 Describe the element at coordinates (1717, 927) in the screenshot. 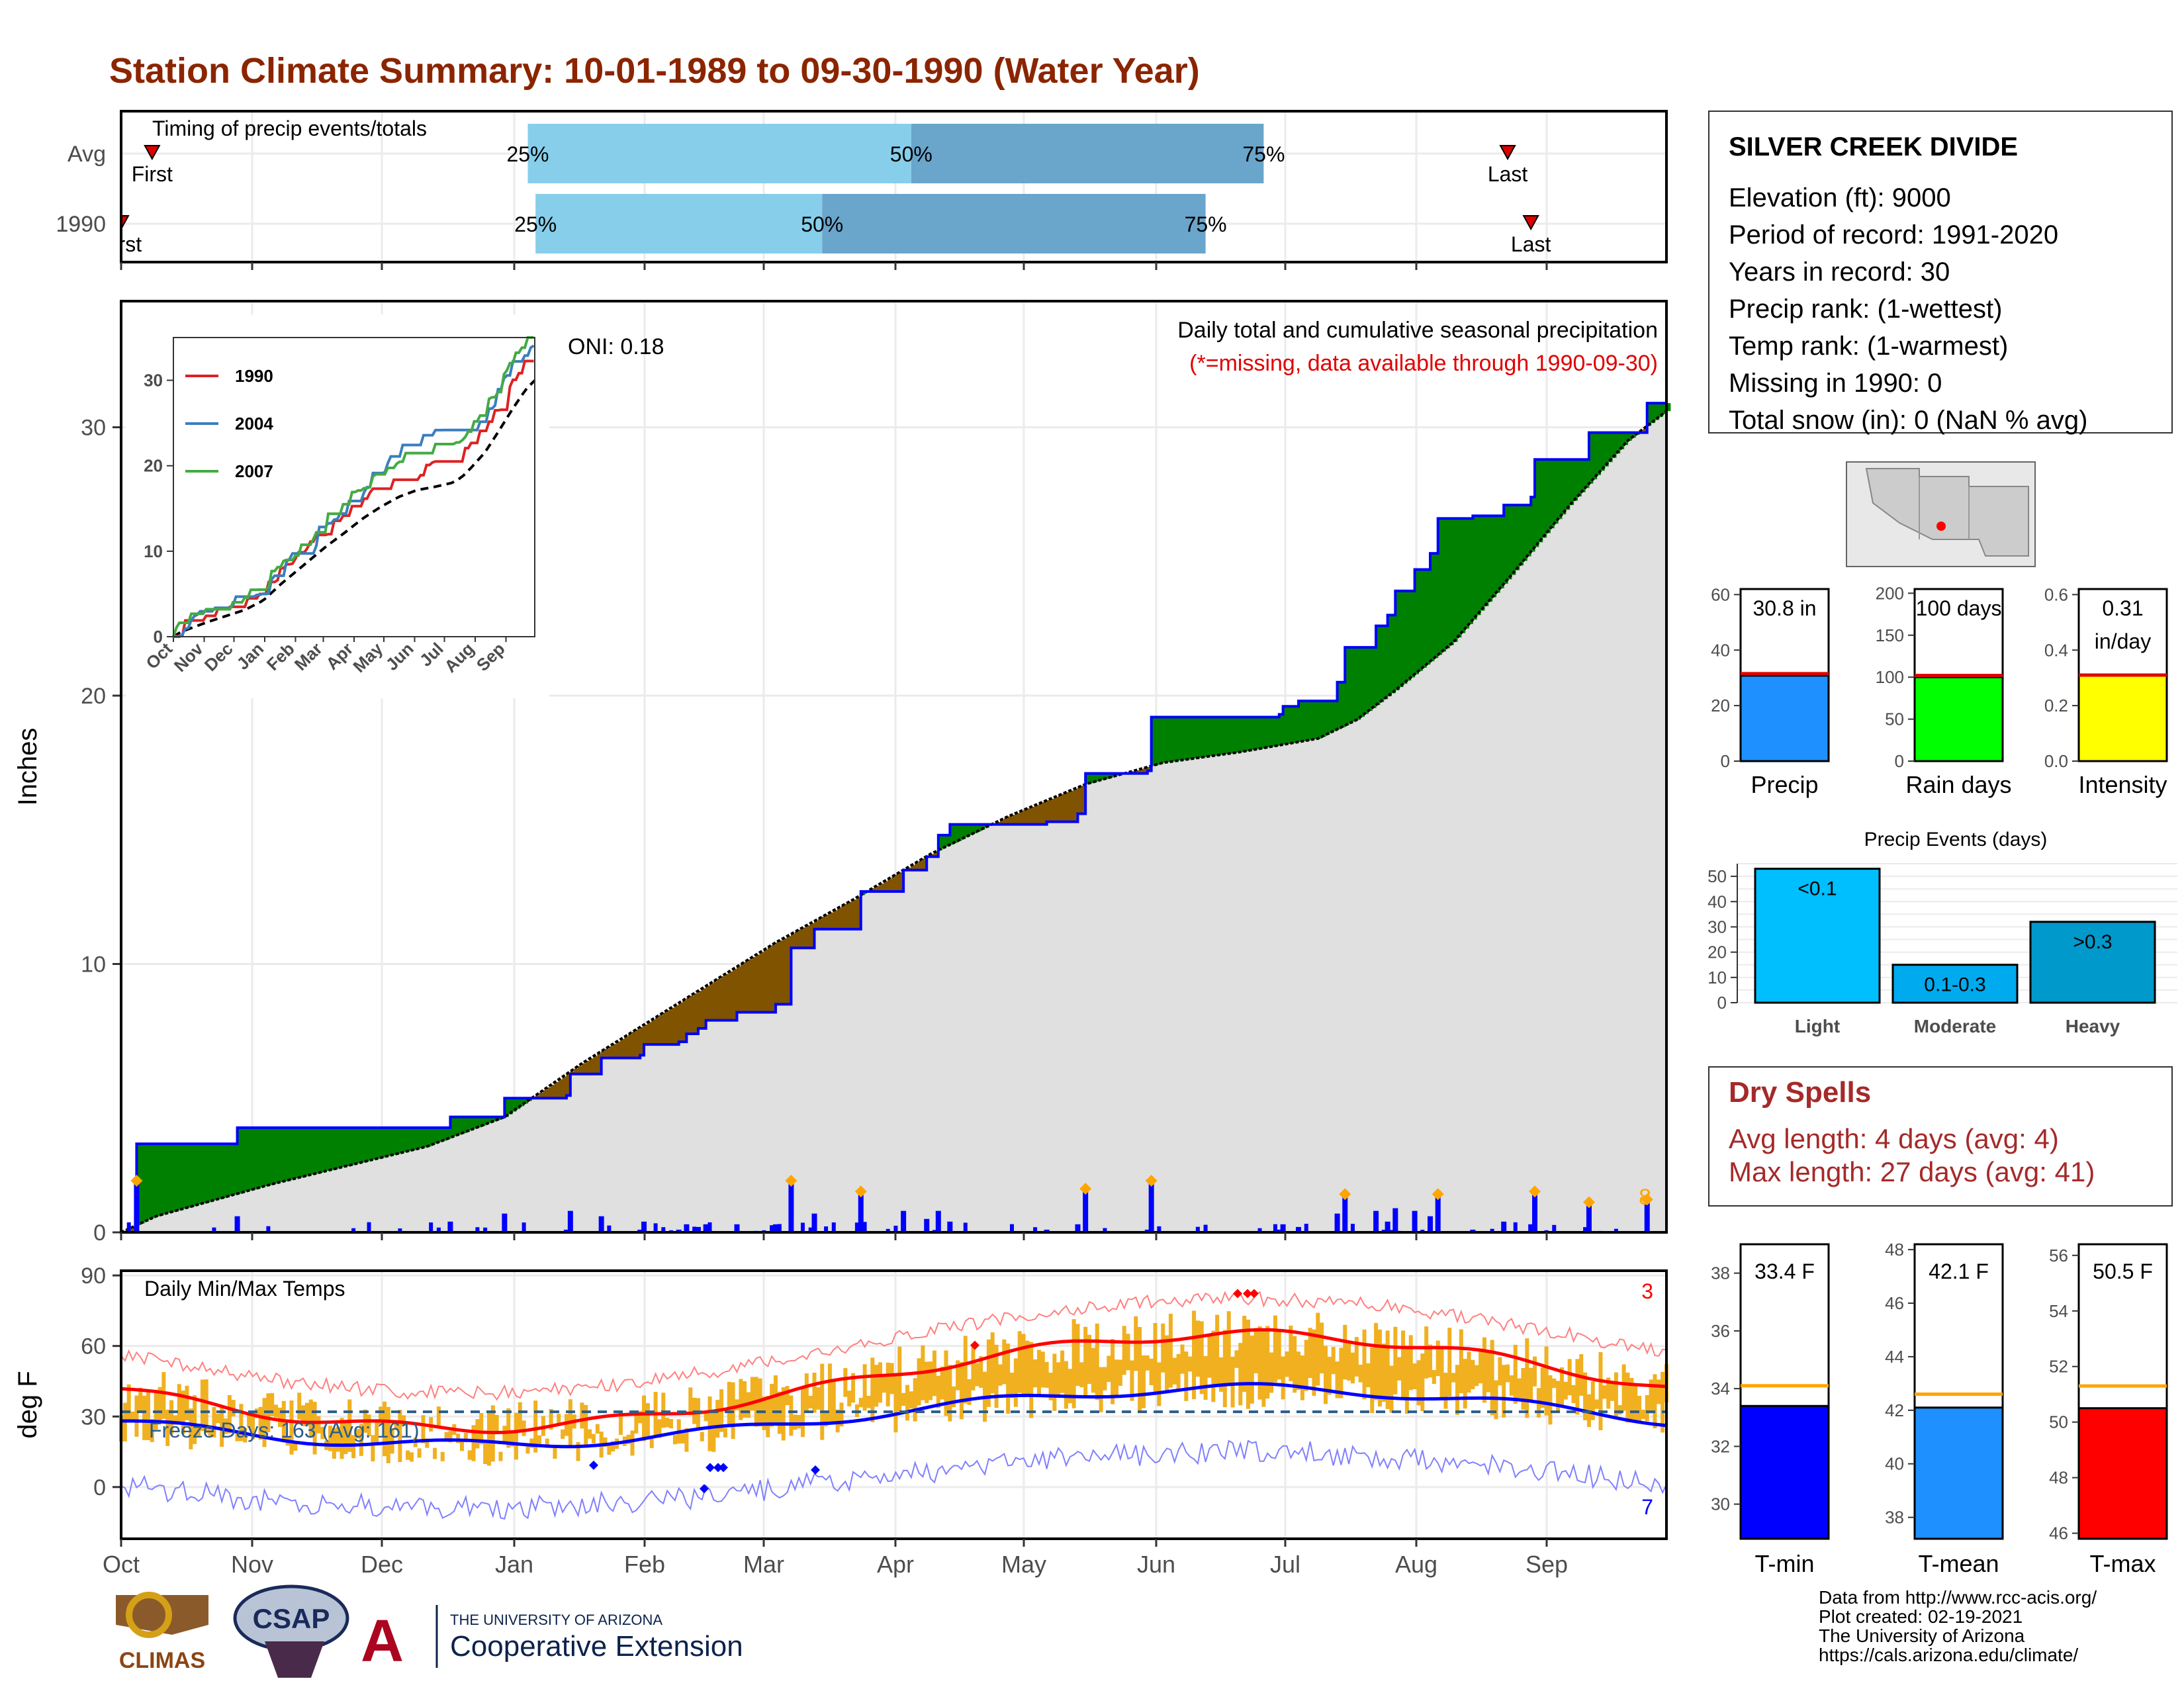

I see `events-tick-label: 30` at that location.